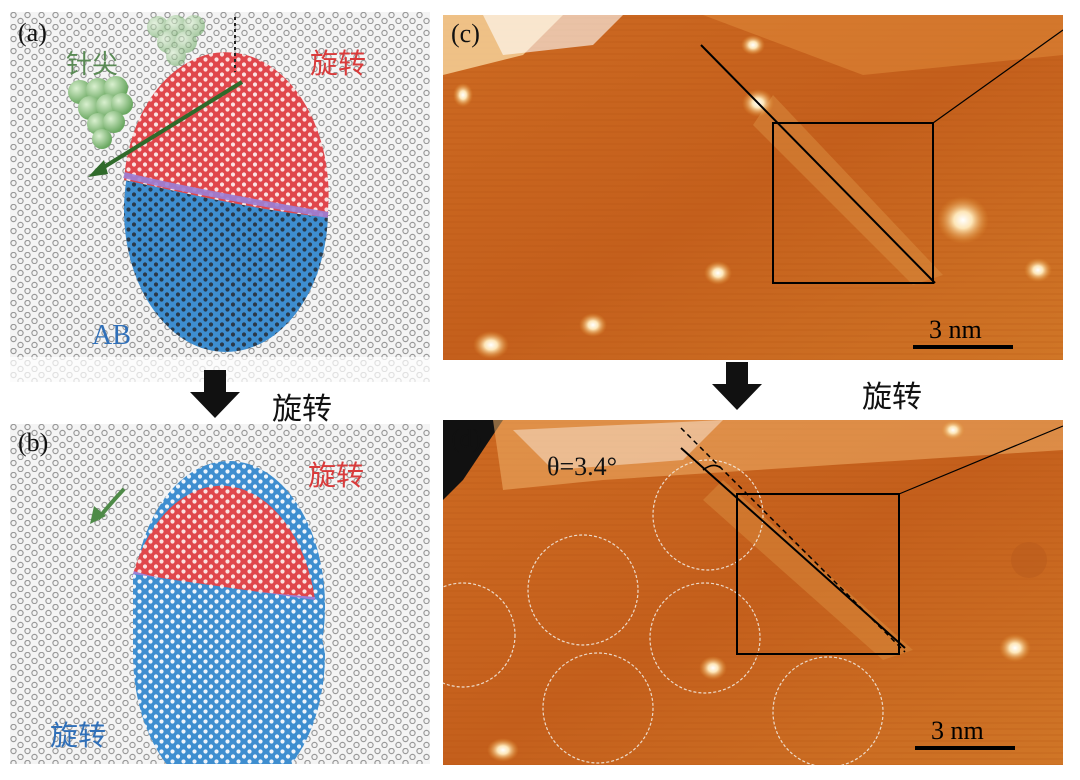  What do you see at coordinates (957, 730) in the screenshot?
I see `scale-bar-d-text: 3 nm` at bounding box center [957, 730].